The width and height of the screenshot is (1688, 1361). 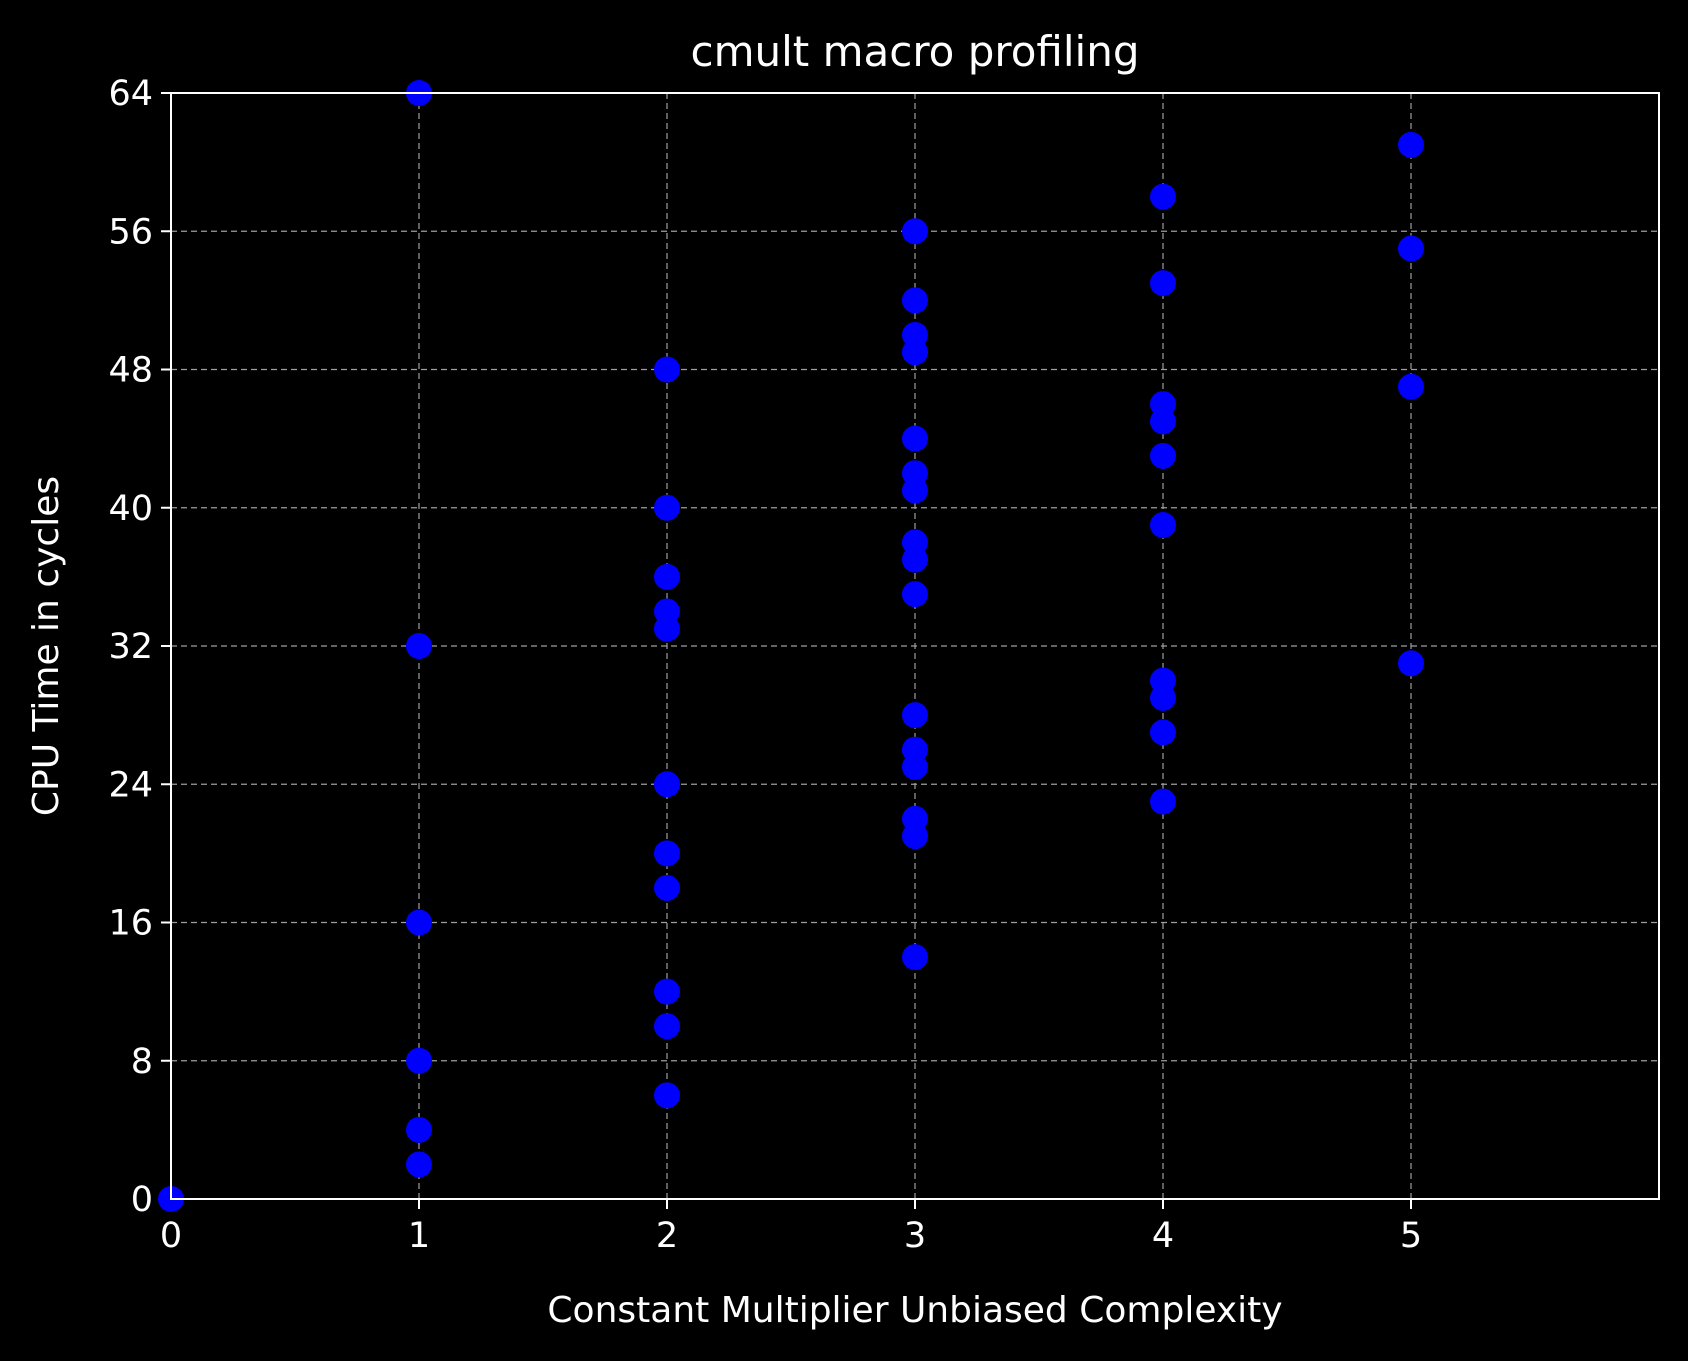 What do you see at coordinates (914, 1310) in the screenshot?
I see `x-axis-label: Constant Multiplier Unbiased Complexity` at bounding box center [914, 1310].